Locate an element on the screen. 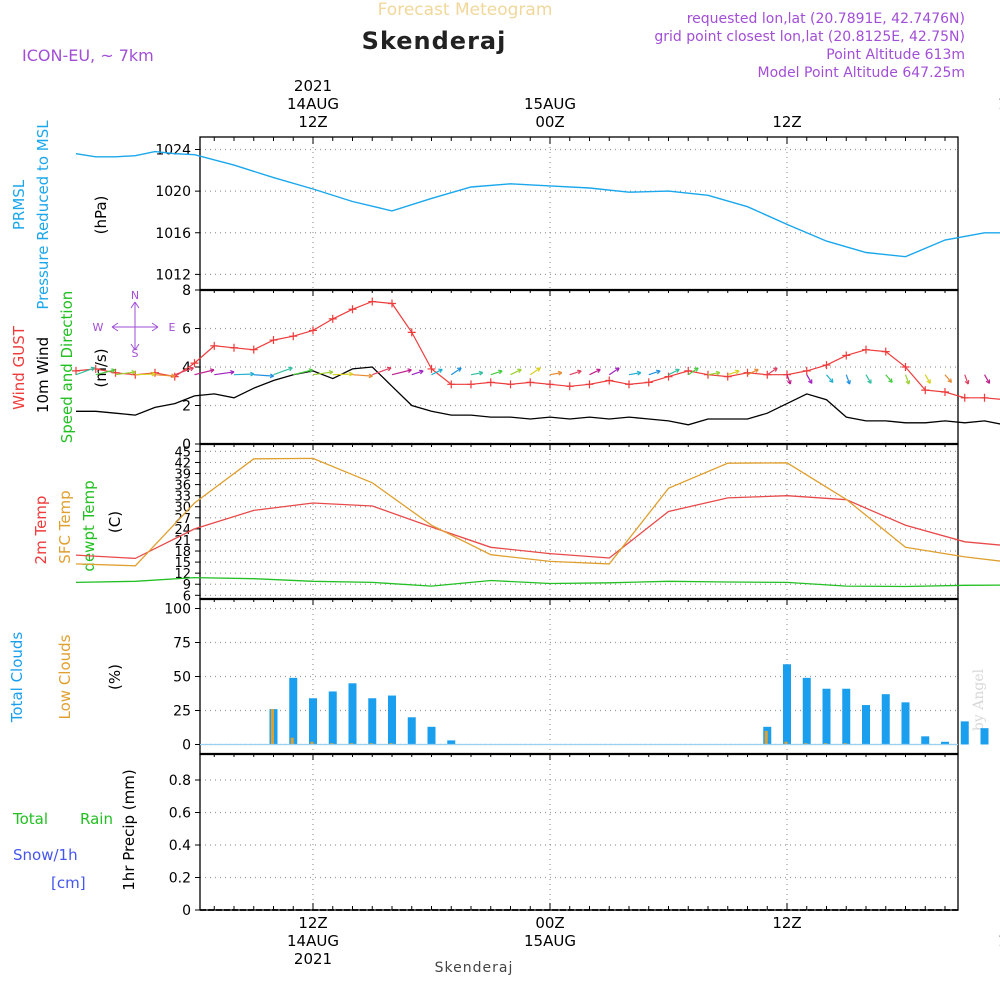  watermark: by Angel is located at coordinates (979, 699).